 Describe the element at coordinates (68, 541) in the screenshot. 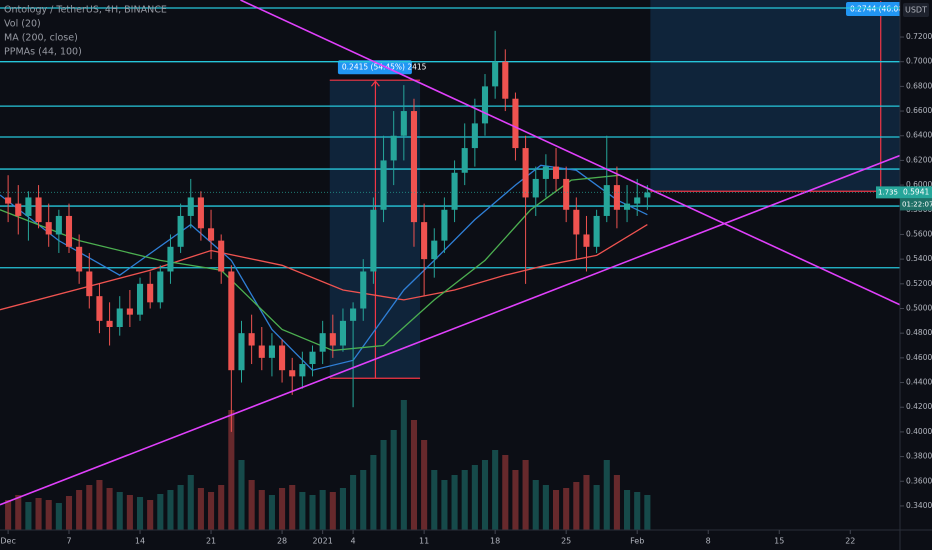

I see `x-tick-label: 7` at that location.